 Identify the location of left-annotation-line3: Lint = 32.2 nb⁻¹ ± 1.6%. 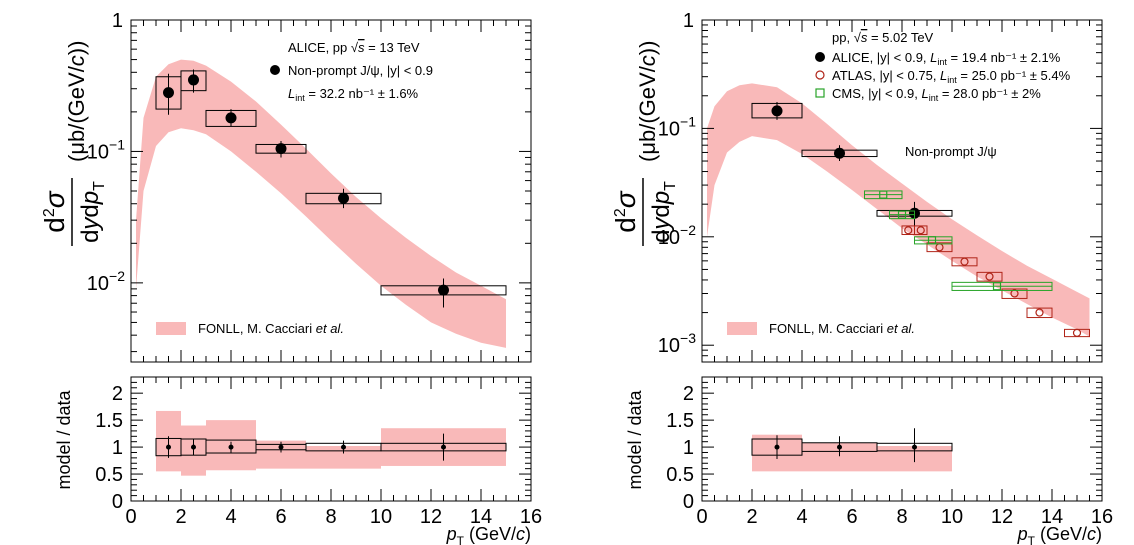
(353, 94).